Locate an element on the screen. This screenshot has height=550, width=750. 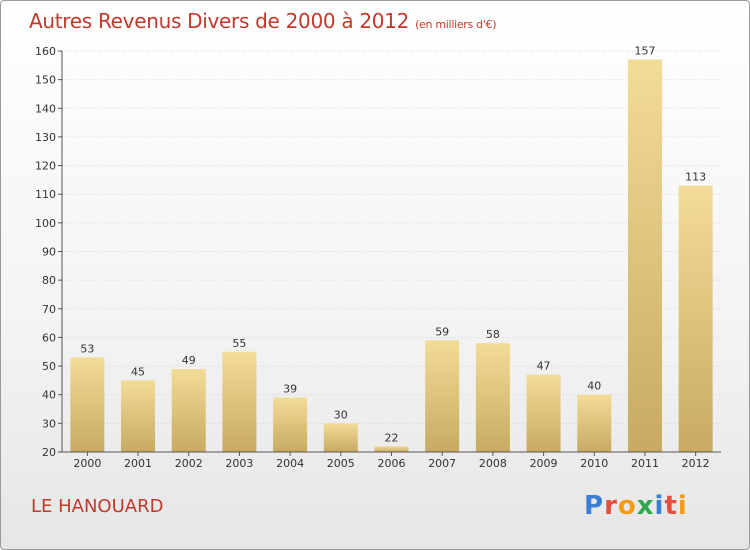
bar-2008 is located at coordinates (492, 397).